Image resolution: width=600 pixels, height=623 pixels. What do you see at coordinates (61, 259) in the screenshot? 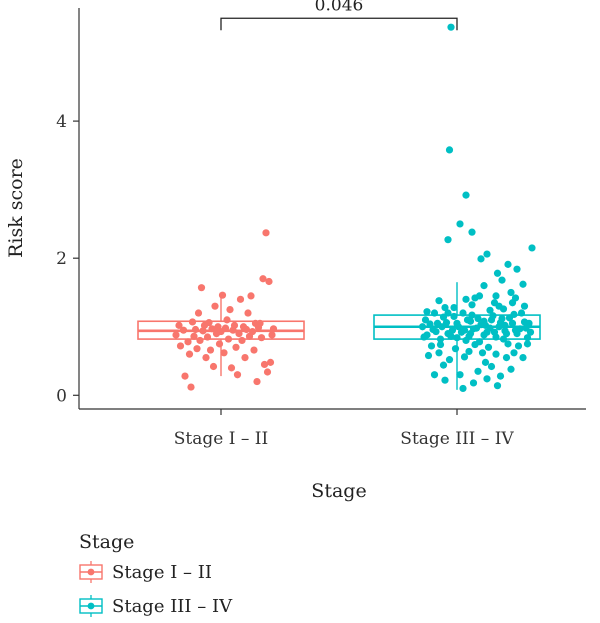
I see `y-tick-label: 2` at bounding box center [61, 259].